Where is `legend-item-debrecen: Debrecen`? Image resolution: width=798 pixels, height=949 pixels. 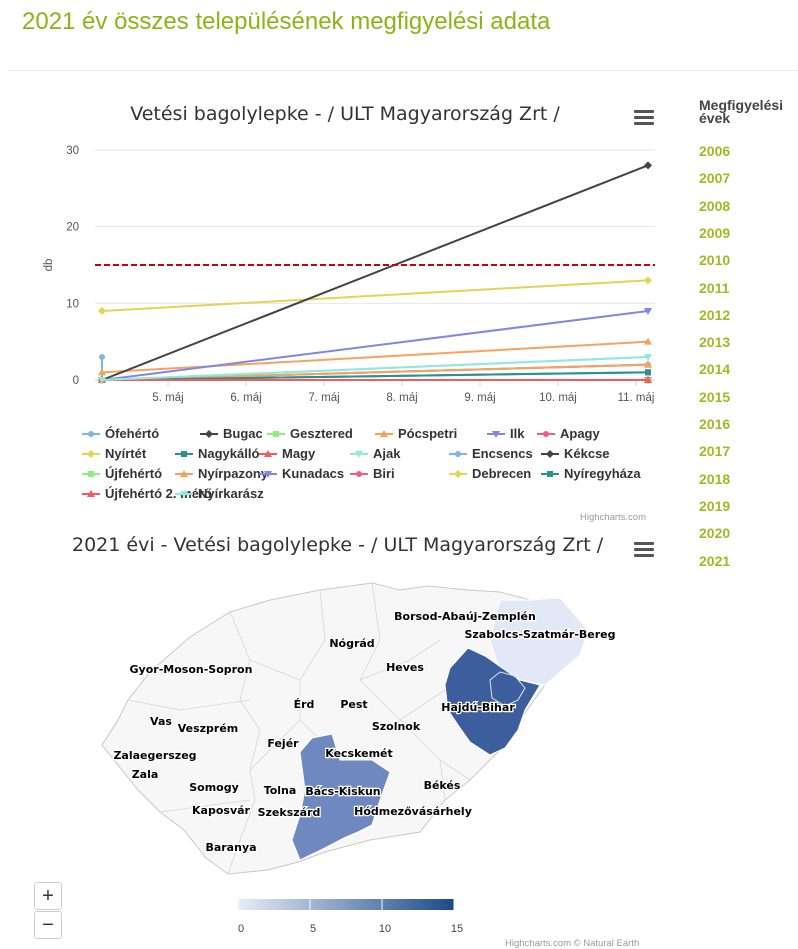
legend-item-debrecen: Debrecen is located at coordinates (490, 473).